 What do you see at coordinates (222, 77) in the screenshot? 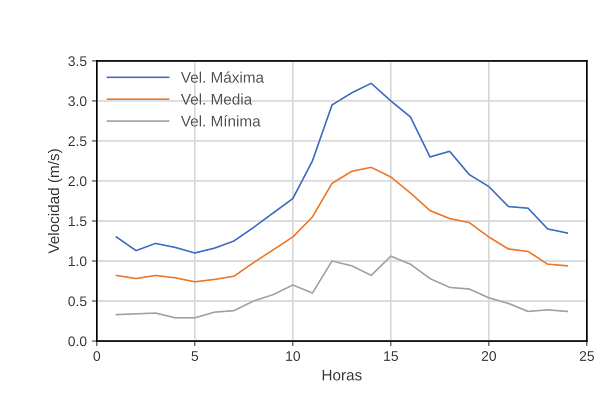
I see `legend-label: Vel. Máxima` at bounding box center [222, 77].